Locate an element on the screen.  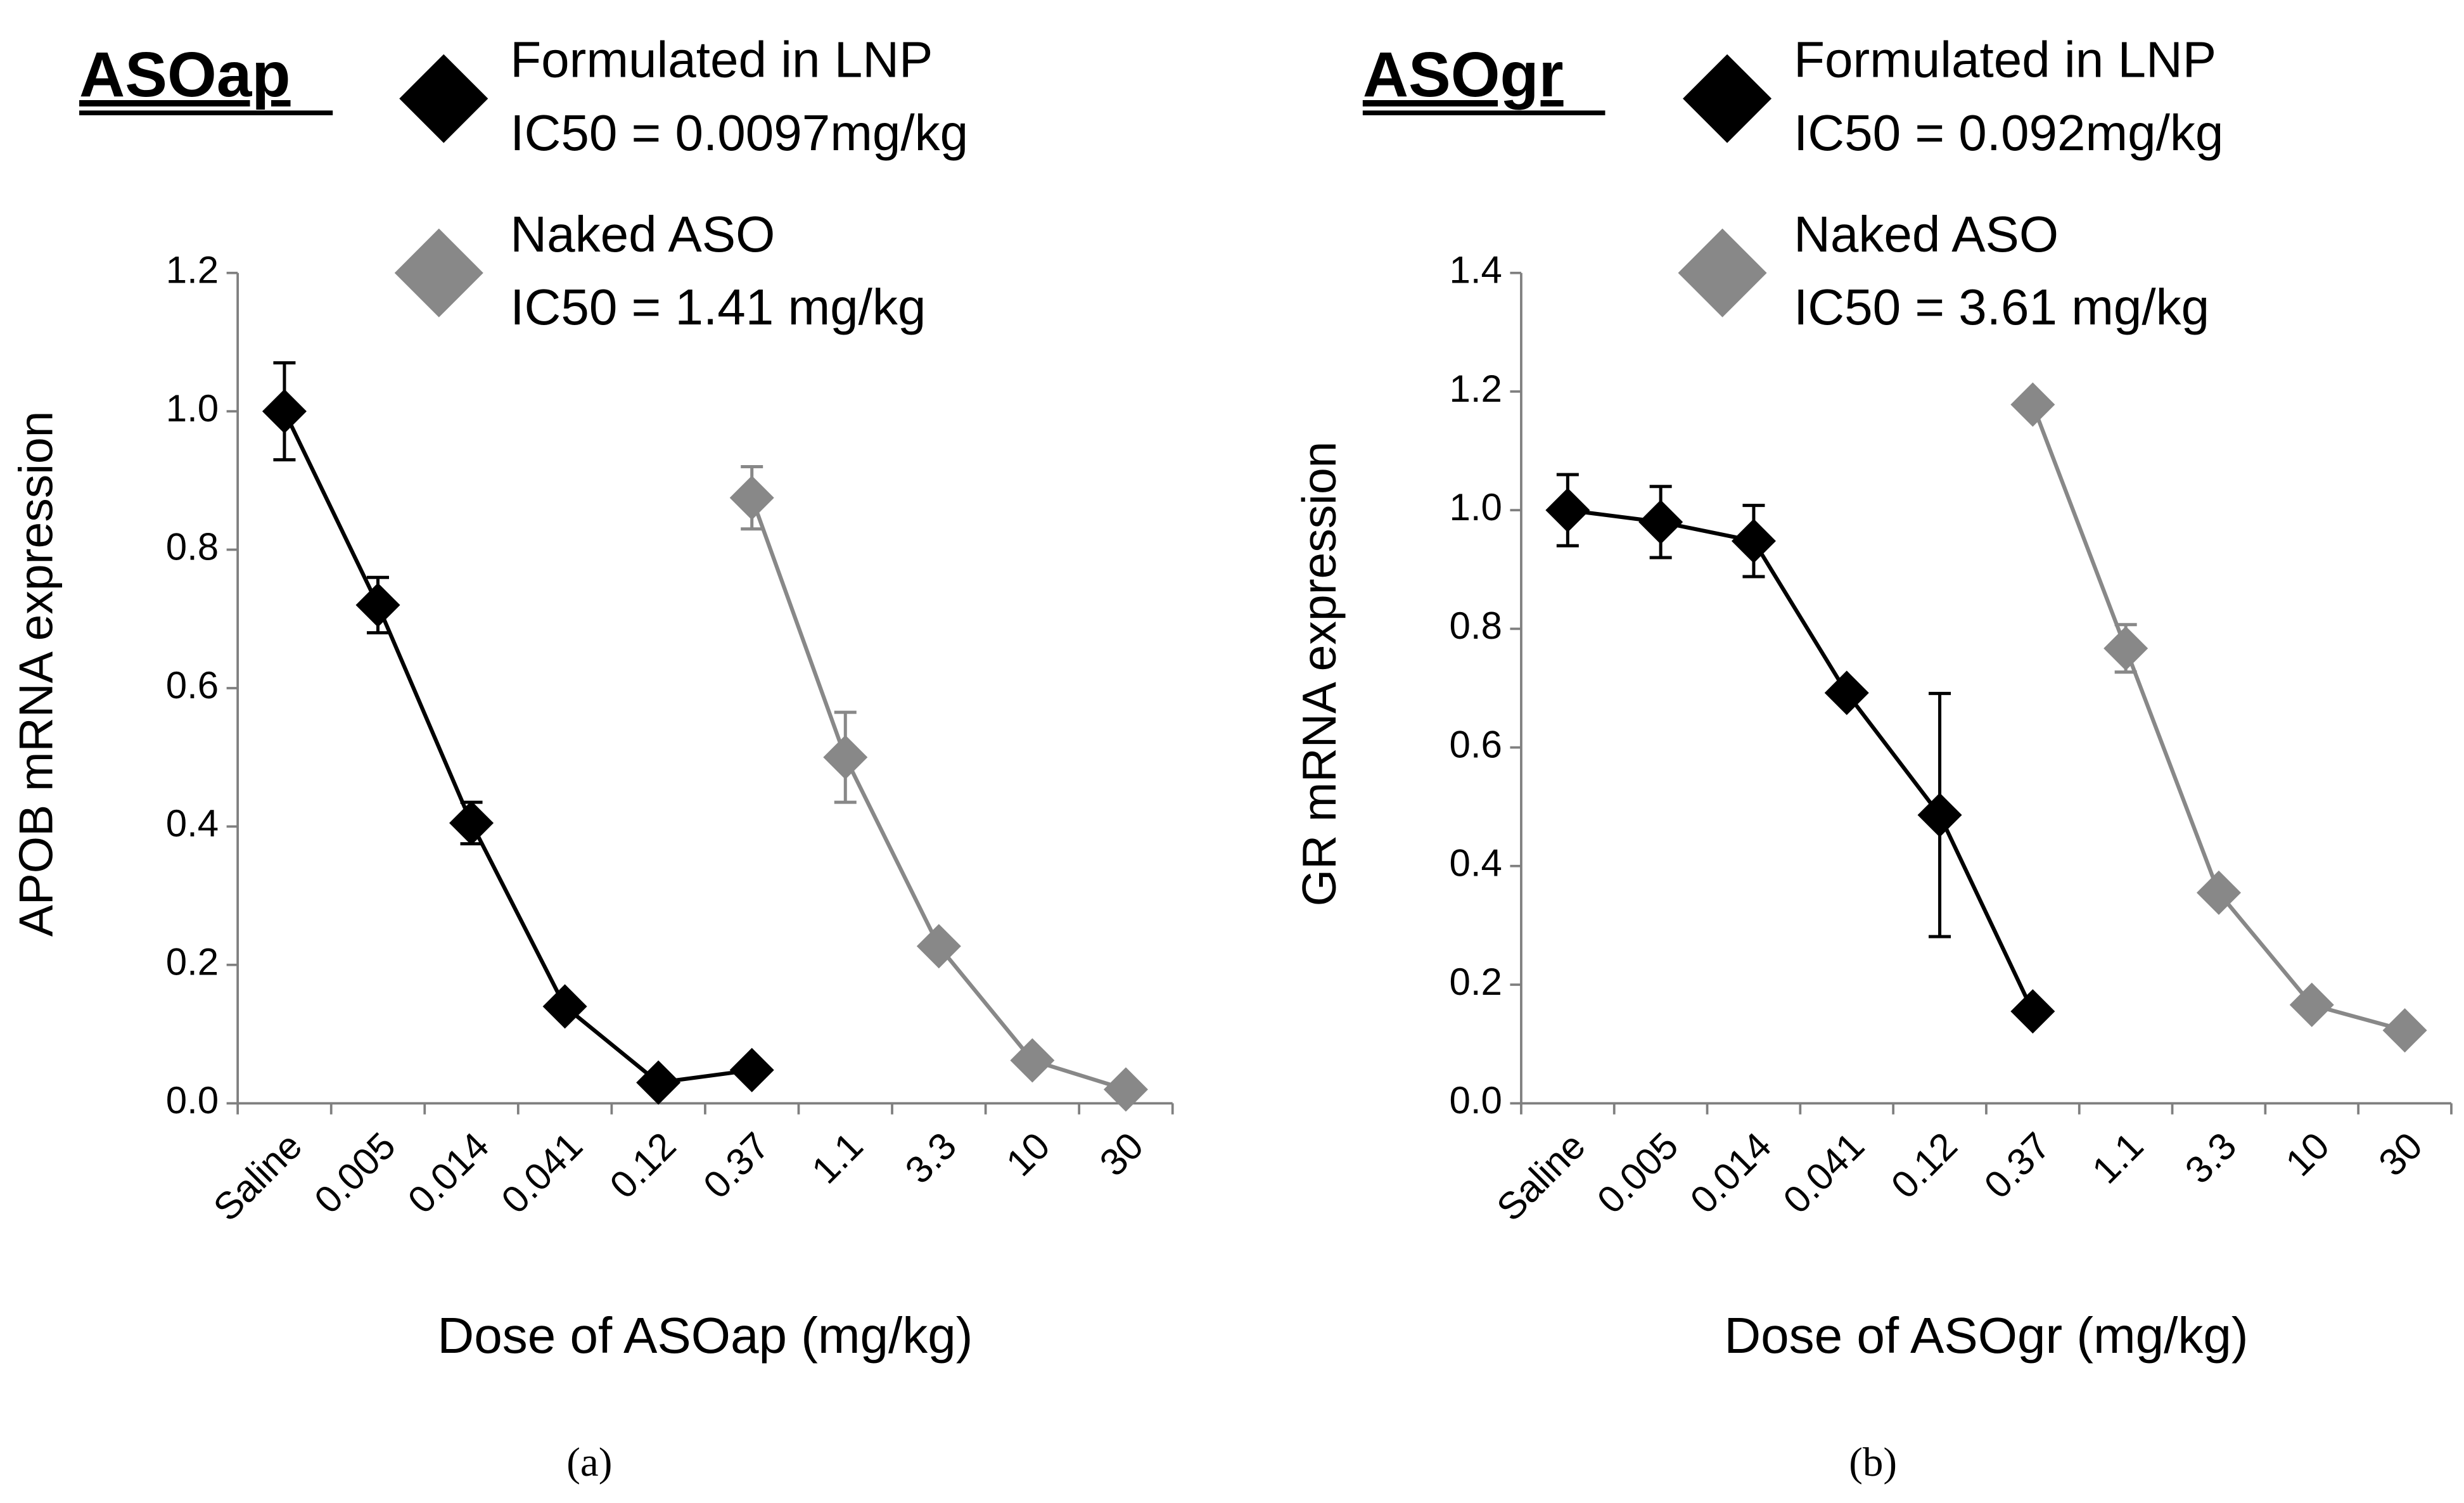
x-axis-label: Dose of ASOgr (mg/kg) is located at coordinates (1986, 1335).